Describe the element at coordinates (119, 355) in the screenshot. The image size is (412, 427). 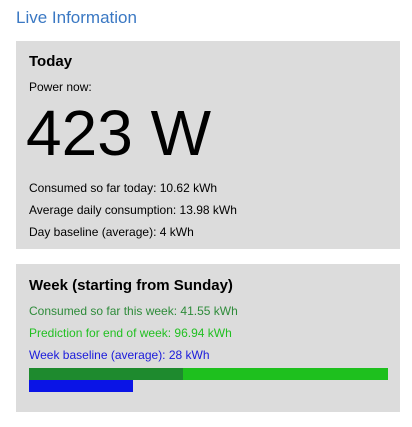
I see `week-baseline-text: Week baseline (average): 28 kWh` at that location.